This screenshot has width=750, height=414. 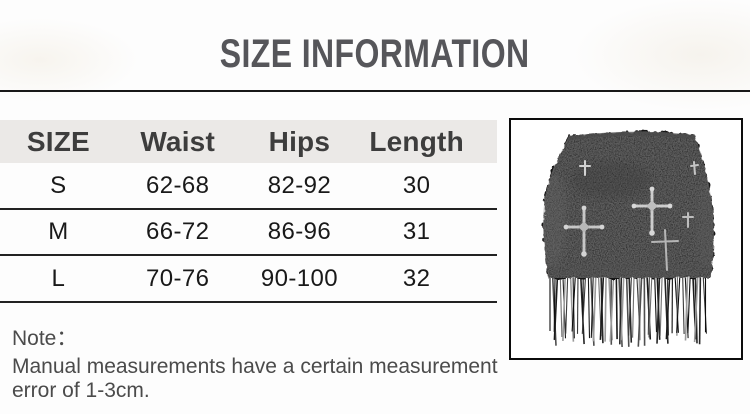 I want to click on cell-length: 31, so click(x=416, y=231).